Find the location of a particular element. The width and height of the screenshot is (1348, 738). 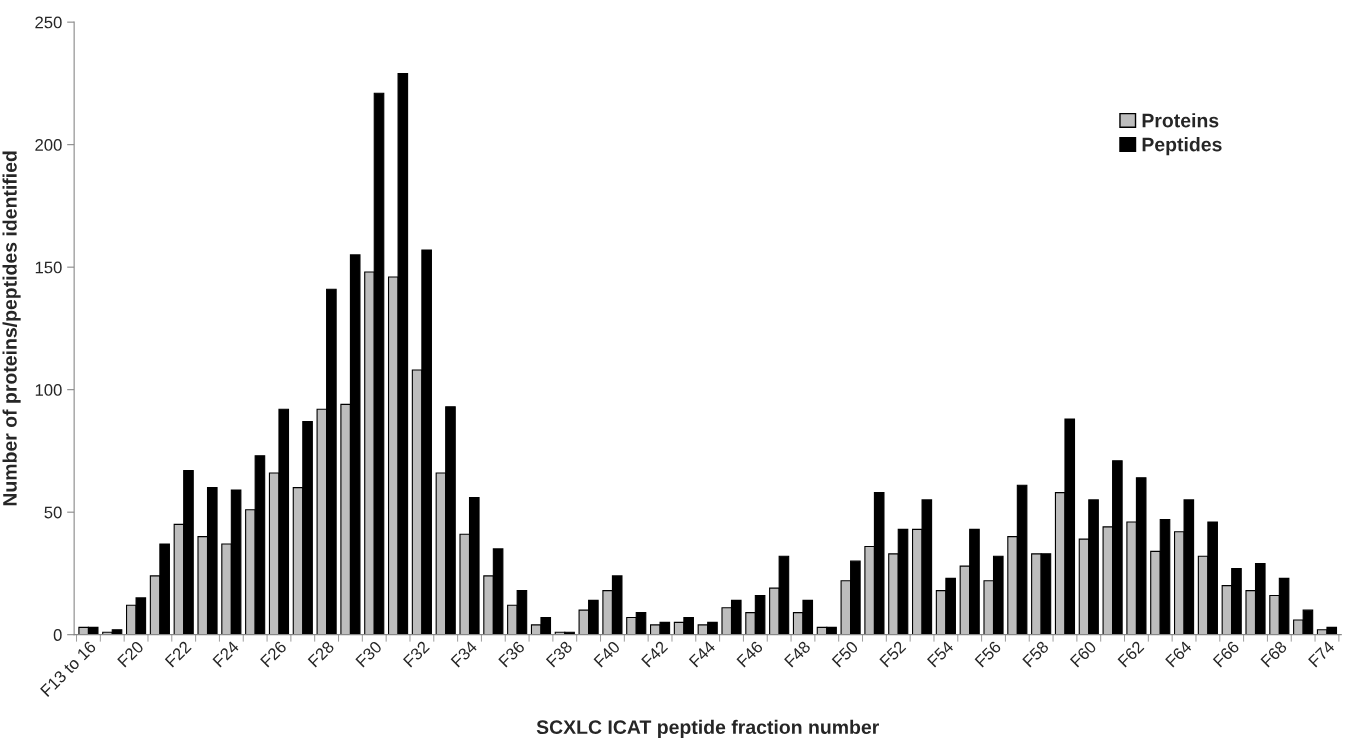

y-tick-label: 0 is located at coordinates (57, 635).